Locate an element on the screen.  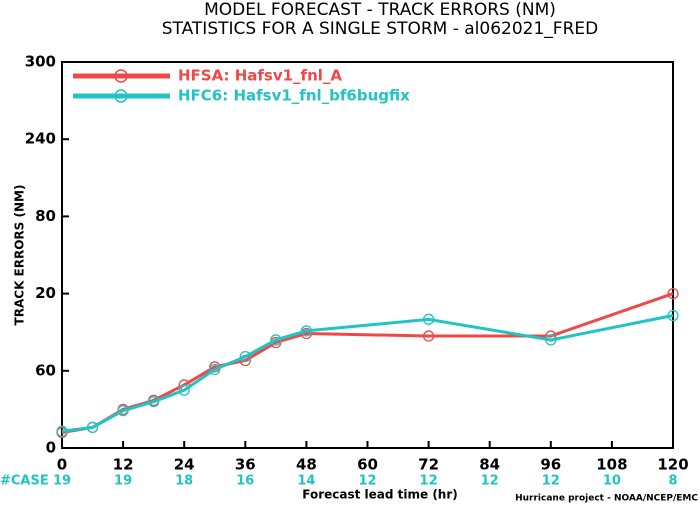
x-tick-label: 84 is located at coordinates (489, 465).